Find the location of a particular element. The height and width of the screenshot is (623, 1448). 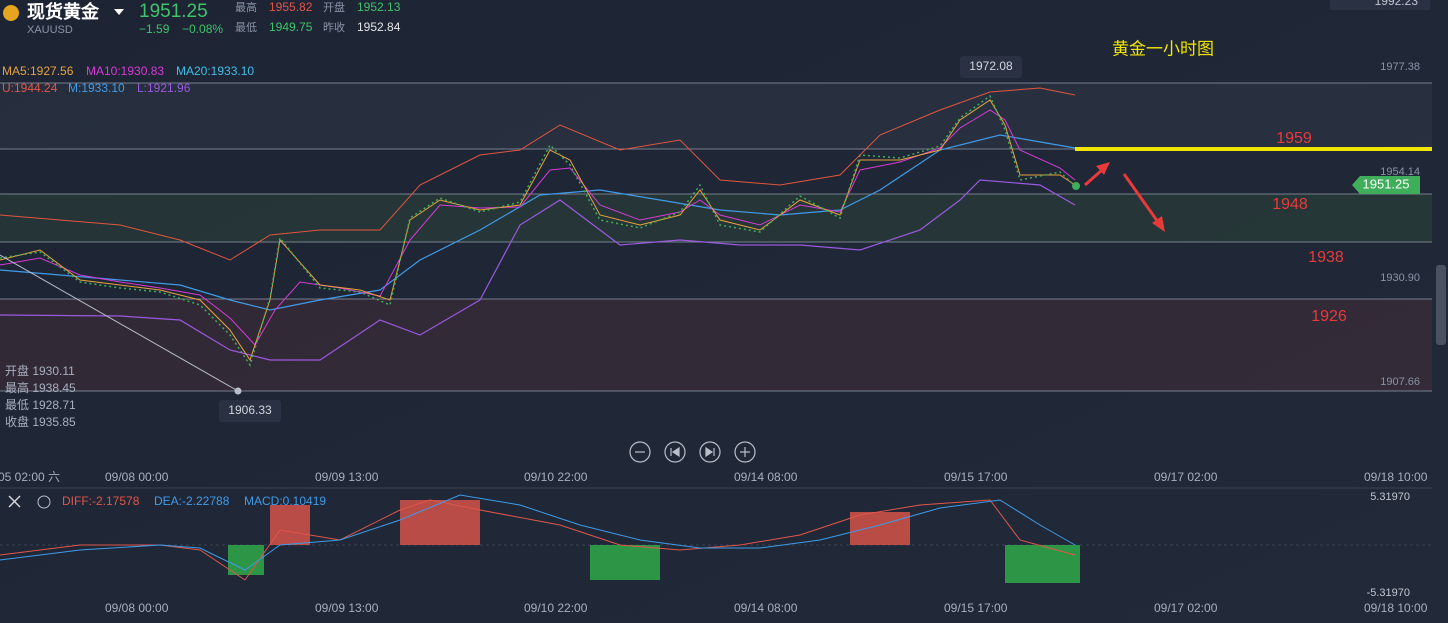

ohlc: 最低 1928.71 is located at coordinates (40, 405).